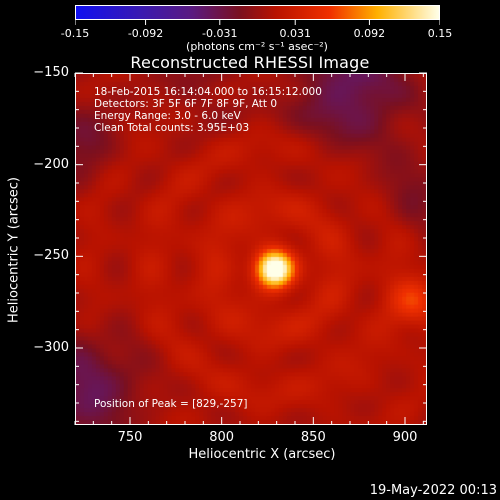  I want to click on annotation-peak-position: Position of Peak = [829,-257], so click(171, 404).